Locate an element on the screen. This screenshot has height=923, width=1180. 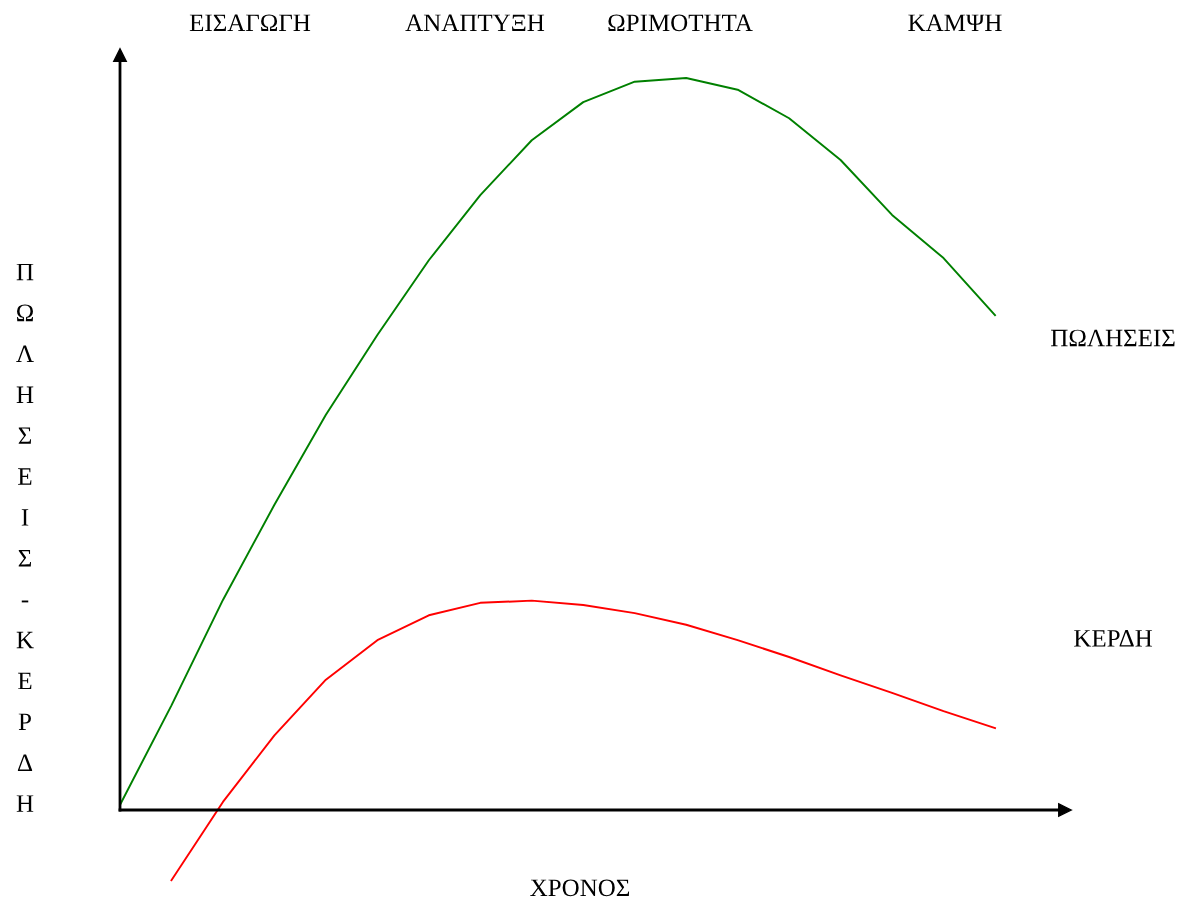
text: ΩΡΙΜΟΤΗΤΑ is located at coordinates (680, 23).